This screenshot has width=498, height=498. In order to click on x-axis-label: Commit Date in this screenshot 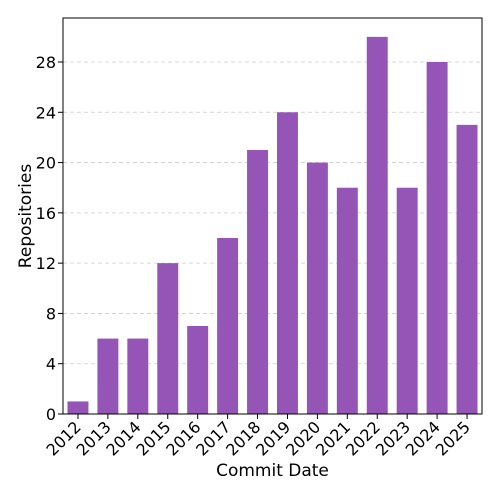, I will do `click(272, 471)`.